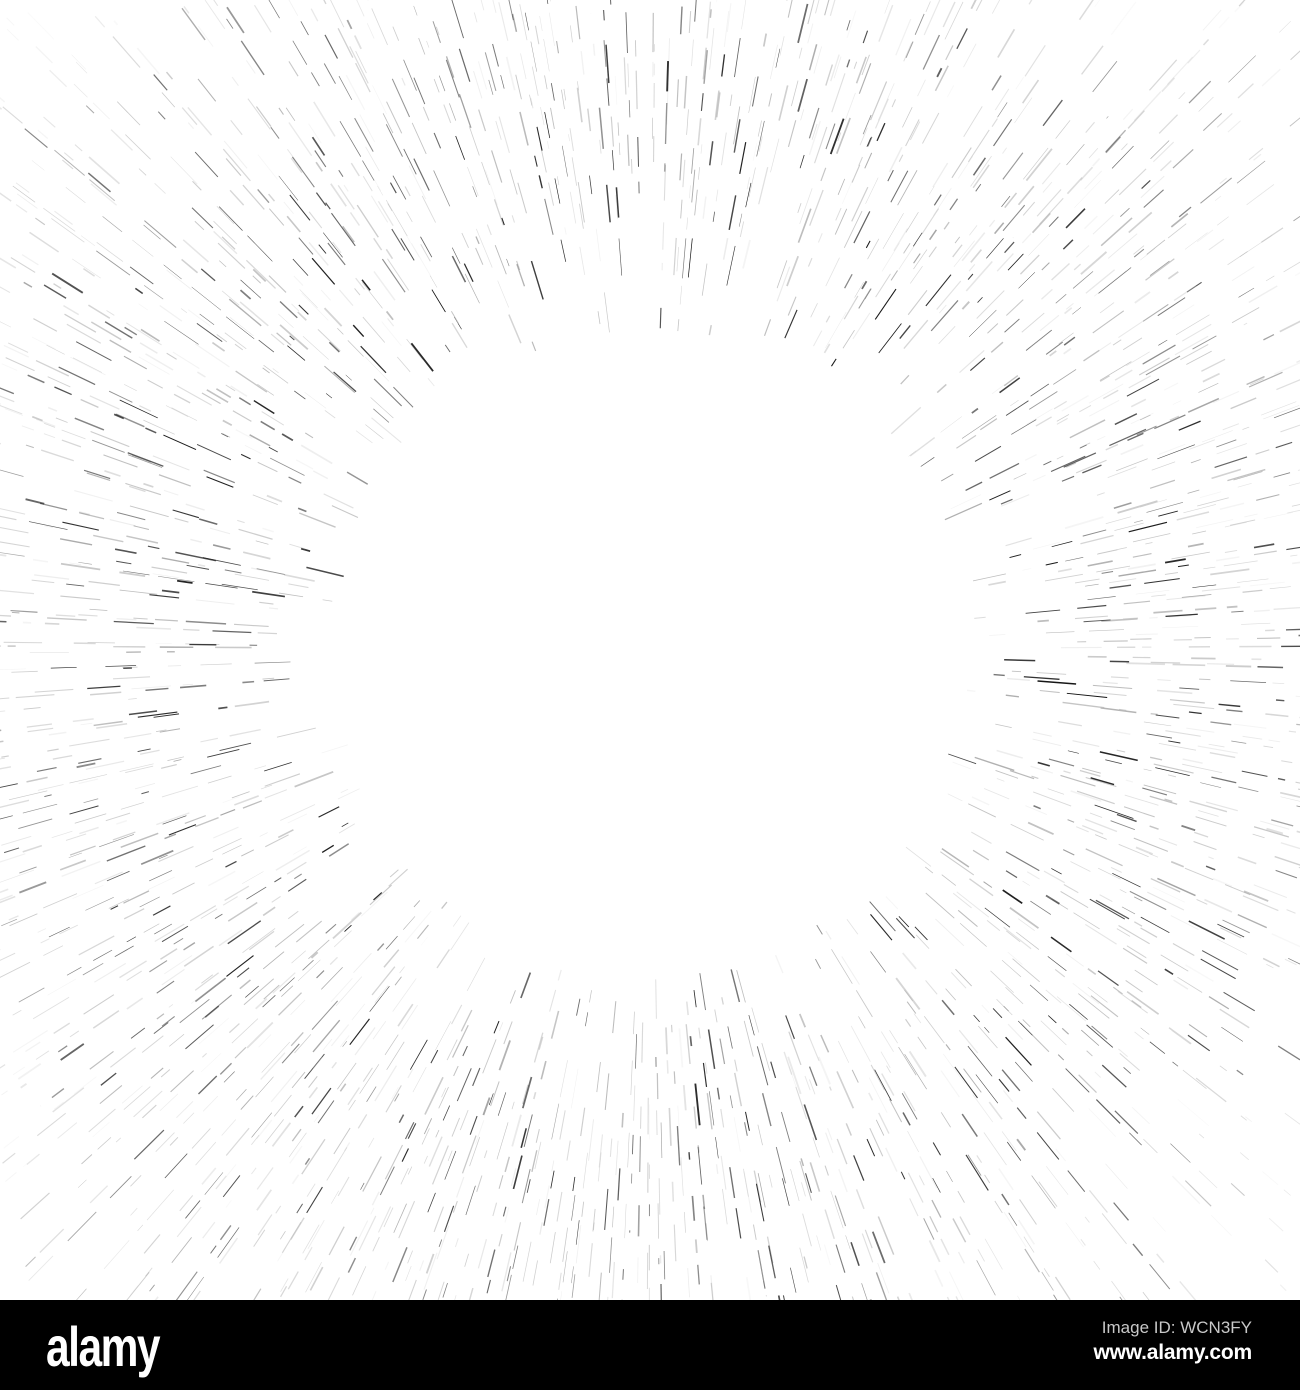  I want to click on alamy-logo: alamy, so click(103, 1346).